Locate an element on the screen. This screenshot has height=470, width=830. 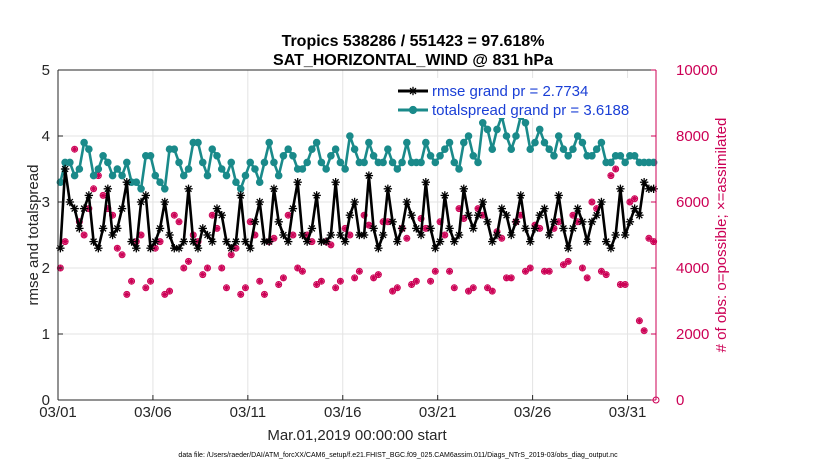
y-right-tick-label: 10000 is located at coordinates (697, 70).